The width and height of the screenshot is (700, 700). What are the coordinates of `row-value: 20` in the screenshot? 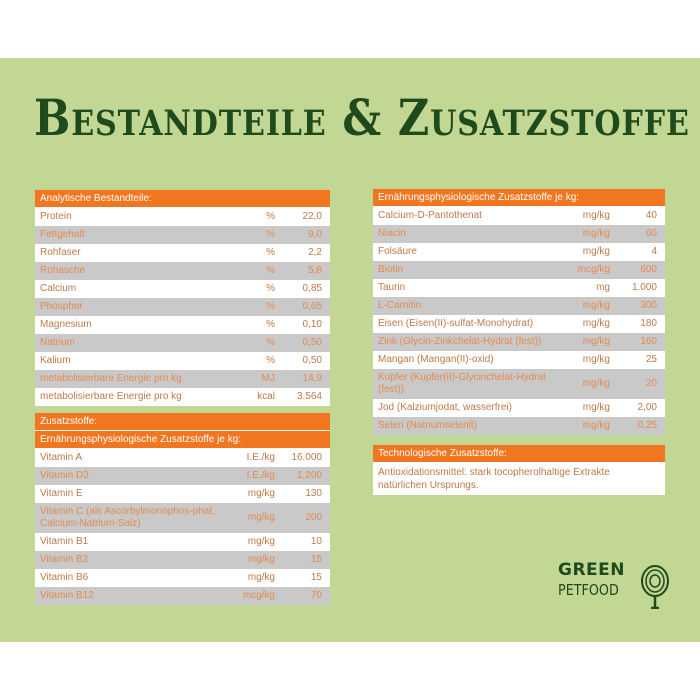 It's located at (651, 383).